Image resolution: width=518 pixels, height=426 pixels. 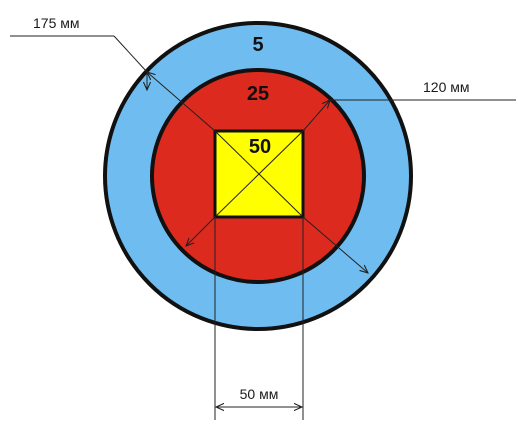 What do you see at coordinates (257, 45) in the screenshot?
I see `outer-score-label: 5` at bounding box center [257, 45].